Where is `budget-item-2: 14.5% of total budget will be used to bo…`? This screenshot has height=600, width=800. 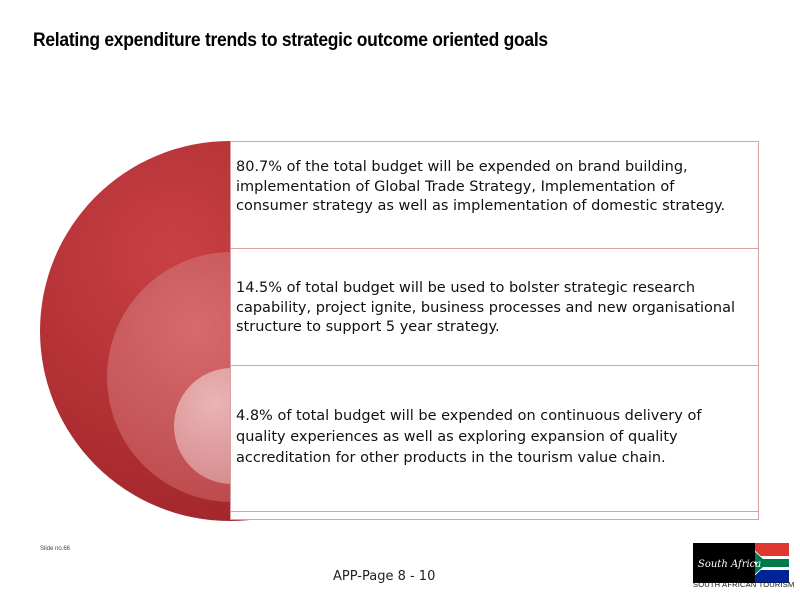 budget-item-2: 14.5% of total budget will be used to bo… is located at coordinates (494, 307).